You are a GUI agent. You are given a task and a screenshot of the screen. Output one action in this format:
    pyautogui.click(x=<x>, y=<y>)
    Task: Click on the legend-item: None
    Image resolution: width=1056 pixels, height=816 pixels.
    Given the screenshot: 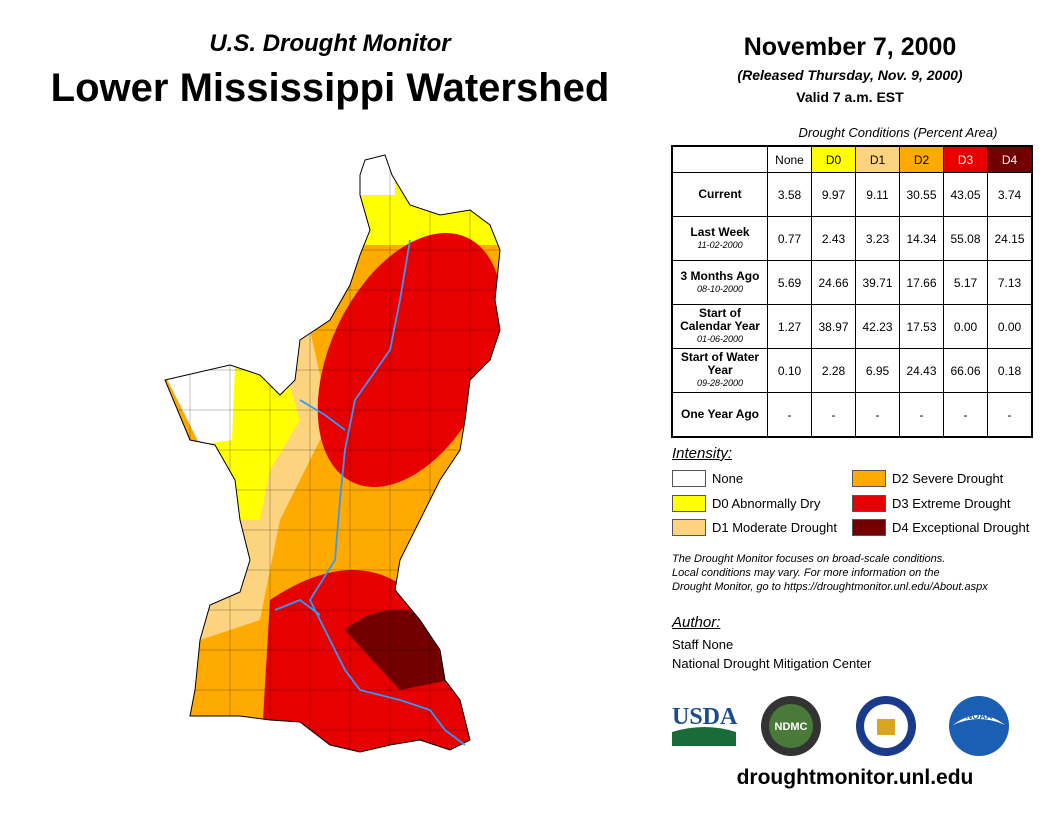 What is the action you would take?
    pyautogui.click(x=707, y=478)
    